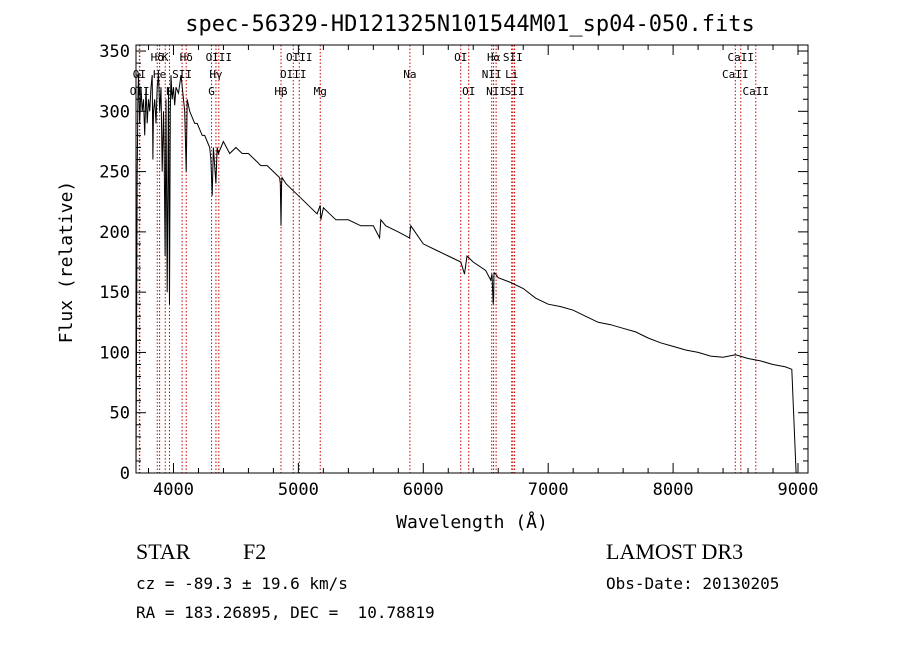 Image resolution: width=900 pixels, height=649 pixels. I want to click on reference-label: K, so click(165, 57).